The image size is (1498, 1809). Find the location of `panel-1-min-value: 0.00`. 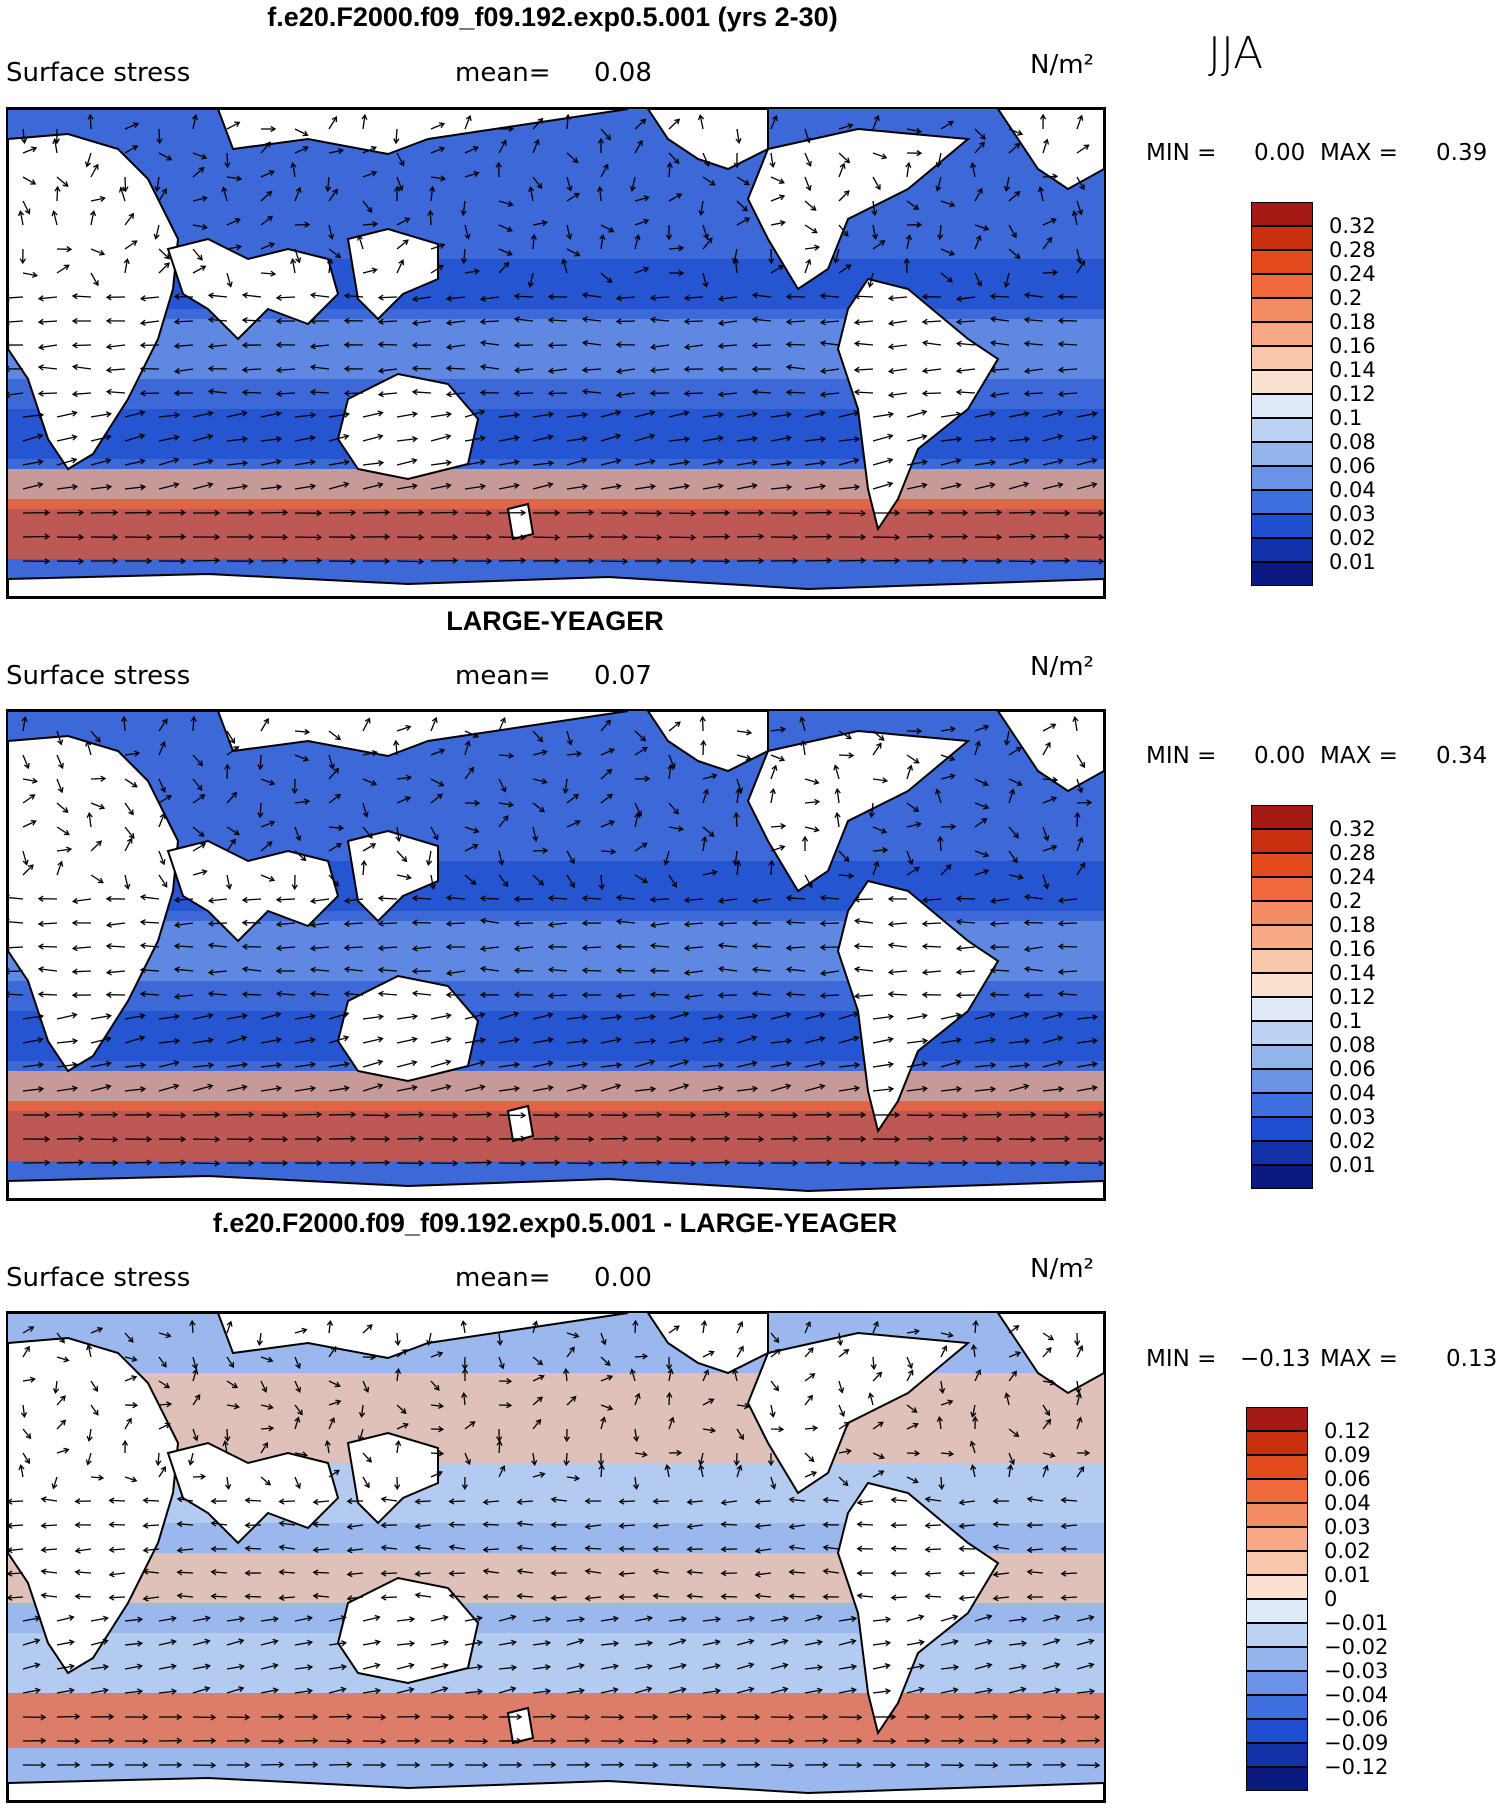

panel-1-min-value: 0.00 is located at coordinates (1280, 153).